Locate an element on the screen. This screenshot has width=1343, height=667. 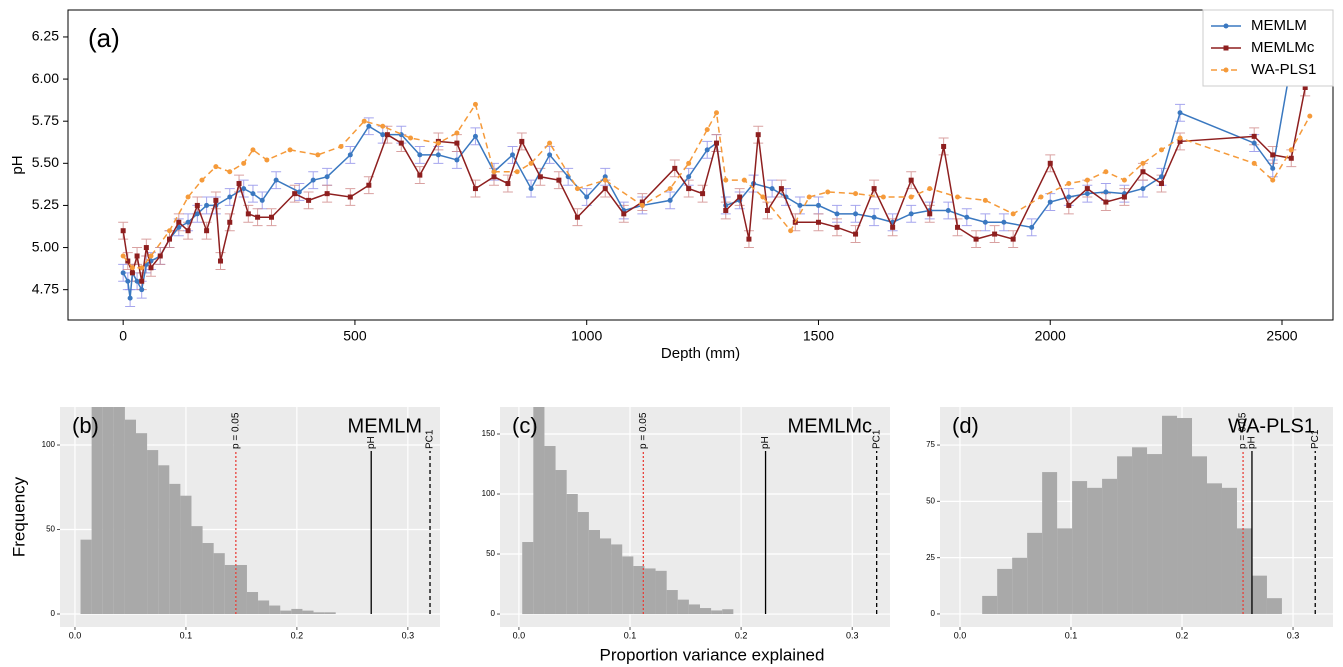
panel-label: (c) is located at coordinates (525, 425).